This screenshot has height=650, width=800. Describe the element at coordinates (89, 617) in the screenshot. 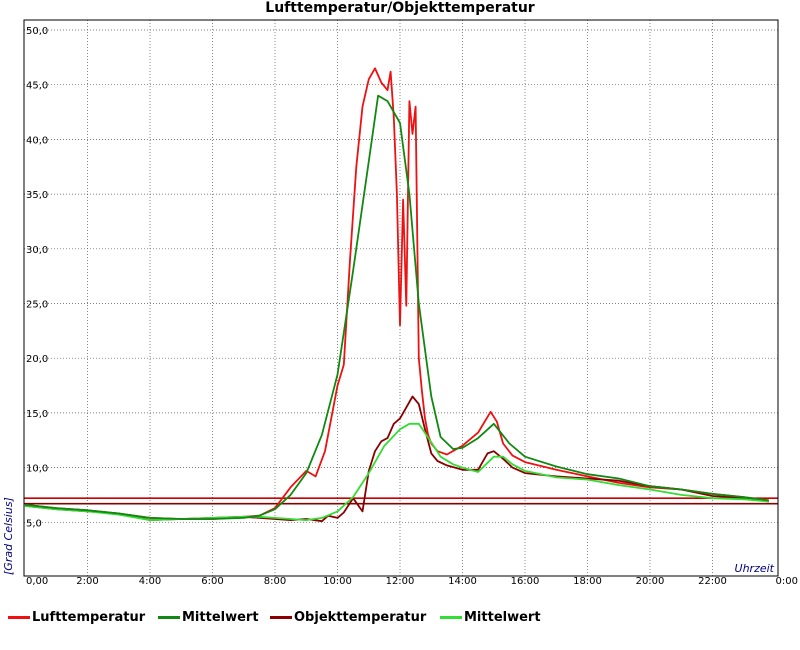

I see `legend-label: Lufttemperatur` at that location.